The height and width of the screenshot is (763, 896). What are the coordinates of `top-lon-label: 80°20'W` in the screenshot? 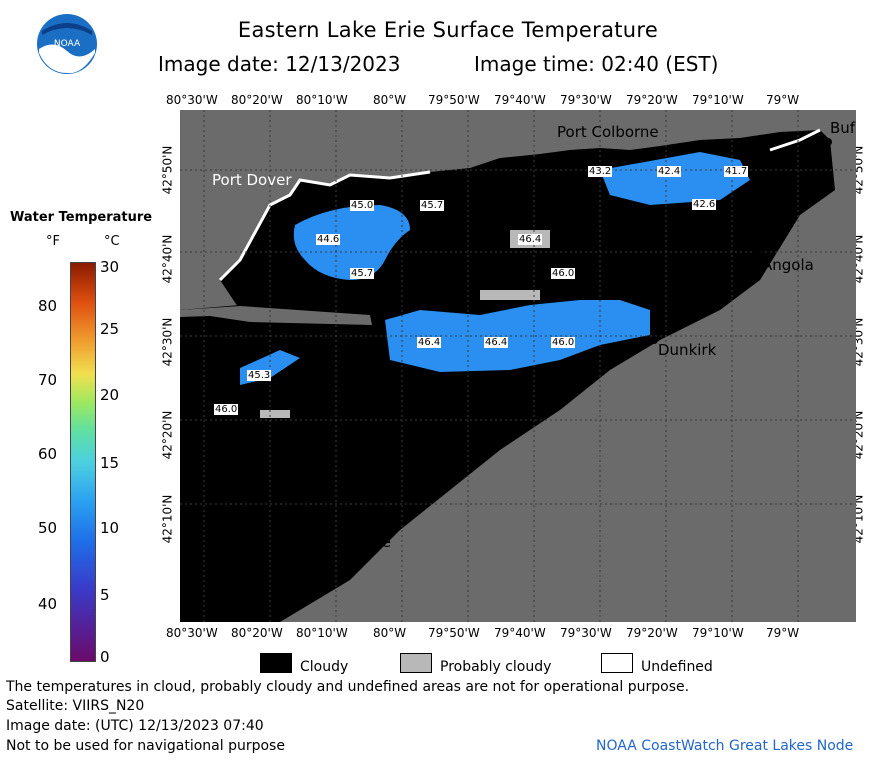 It's located at (257, 100).